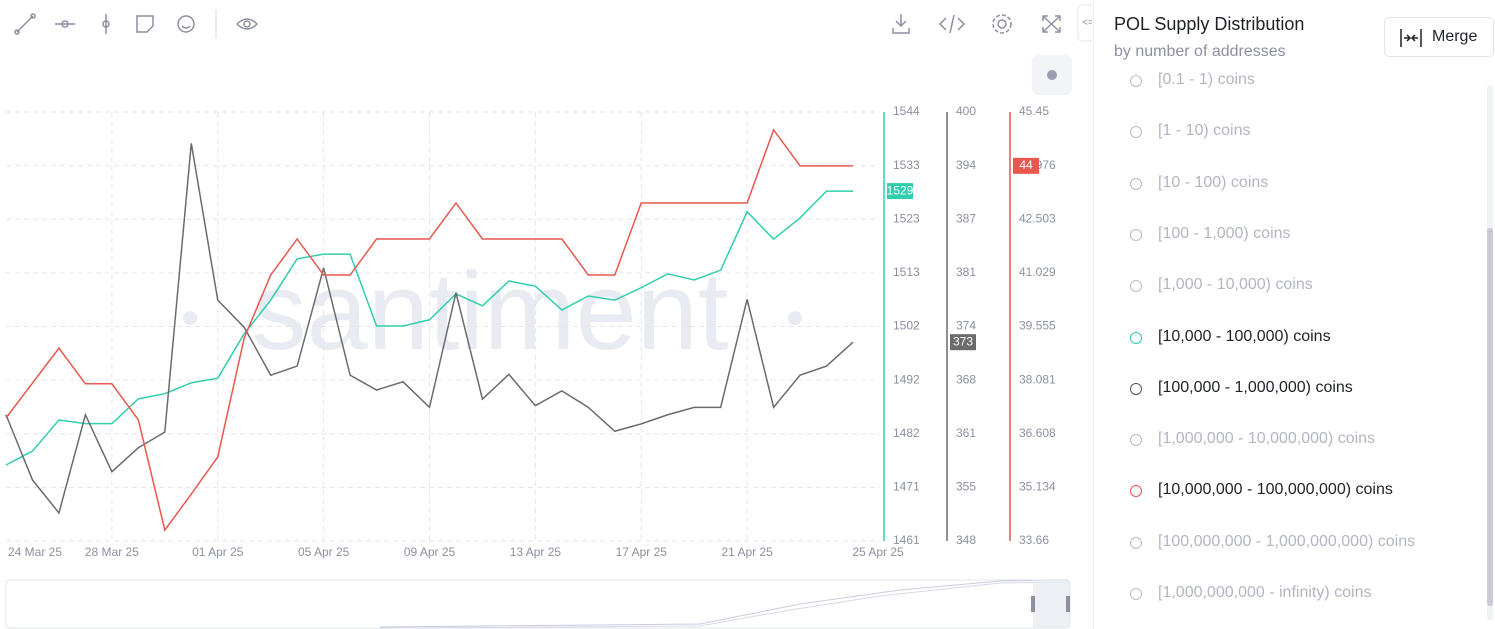 This screenshot has height=629, width=1495. I want to click on y-tick-label: 368, so click(966, 379).